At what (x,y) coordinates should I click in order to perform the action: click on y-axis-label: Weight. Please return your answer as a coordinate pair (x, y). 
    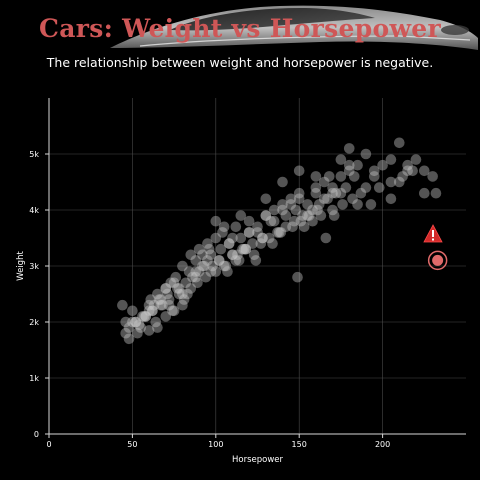
    Looking at the image, I should click on (21, 266).